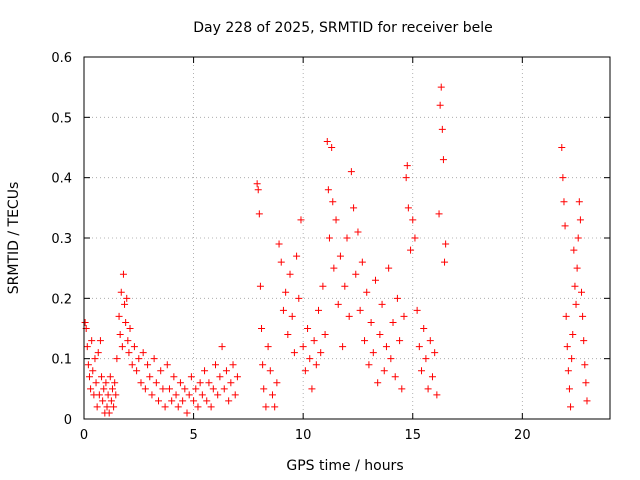  What do you see at coordinates (61, 179) in the screenshot?
I see `y-tick-label: 0.4` at bounding box center [61, 179].